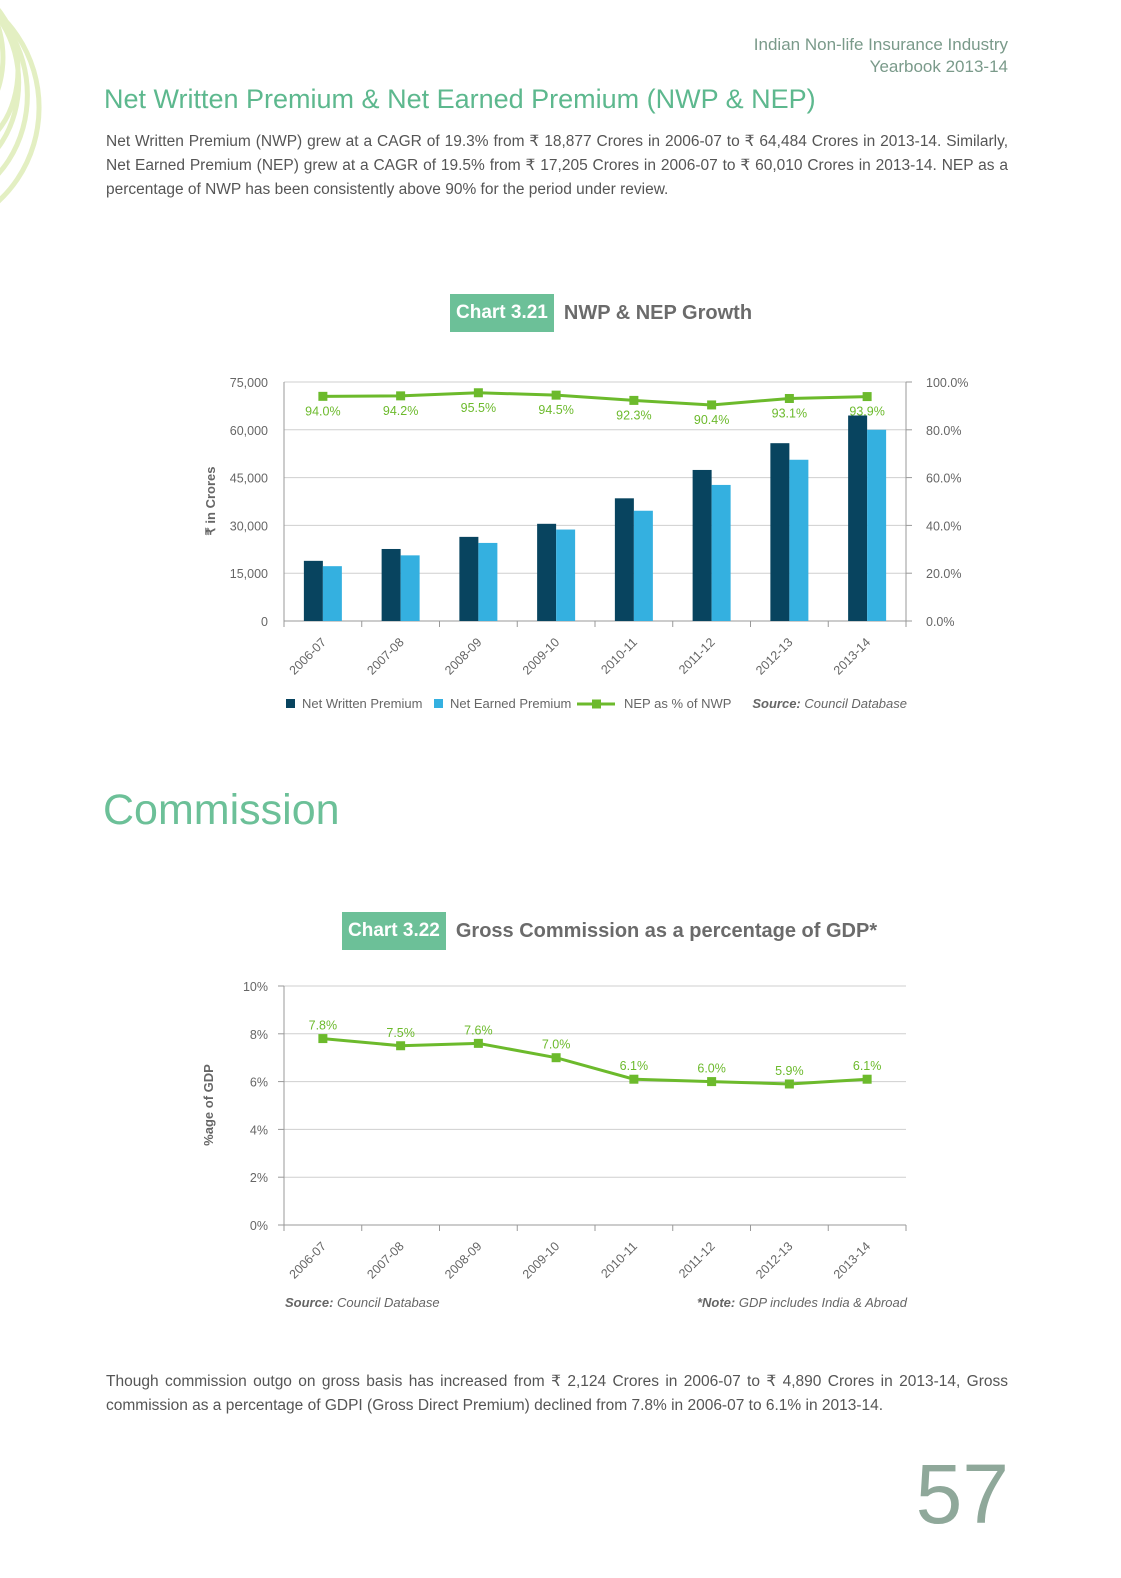 This screenshot has height=1578, width=1121. Describe the element at coordinates (556, 1045) in the screenshot. I see `chart2-data-label: 7.0%` at that location.